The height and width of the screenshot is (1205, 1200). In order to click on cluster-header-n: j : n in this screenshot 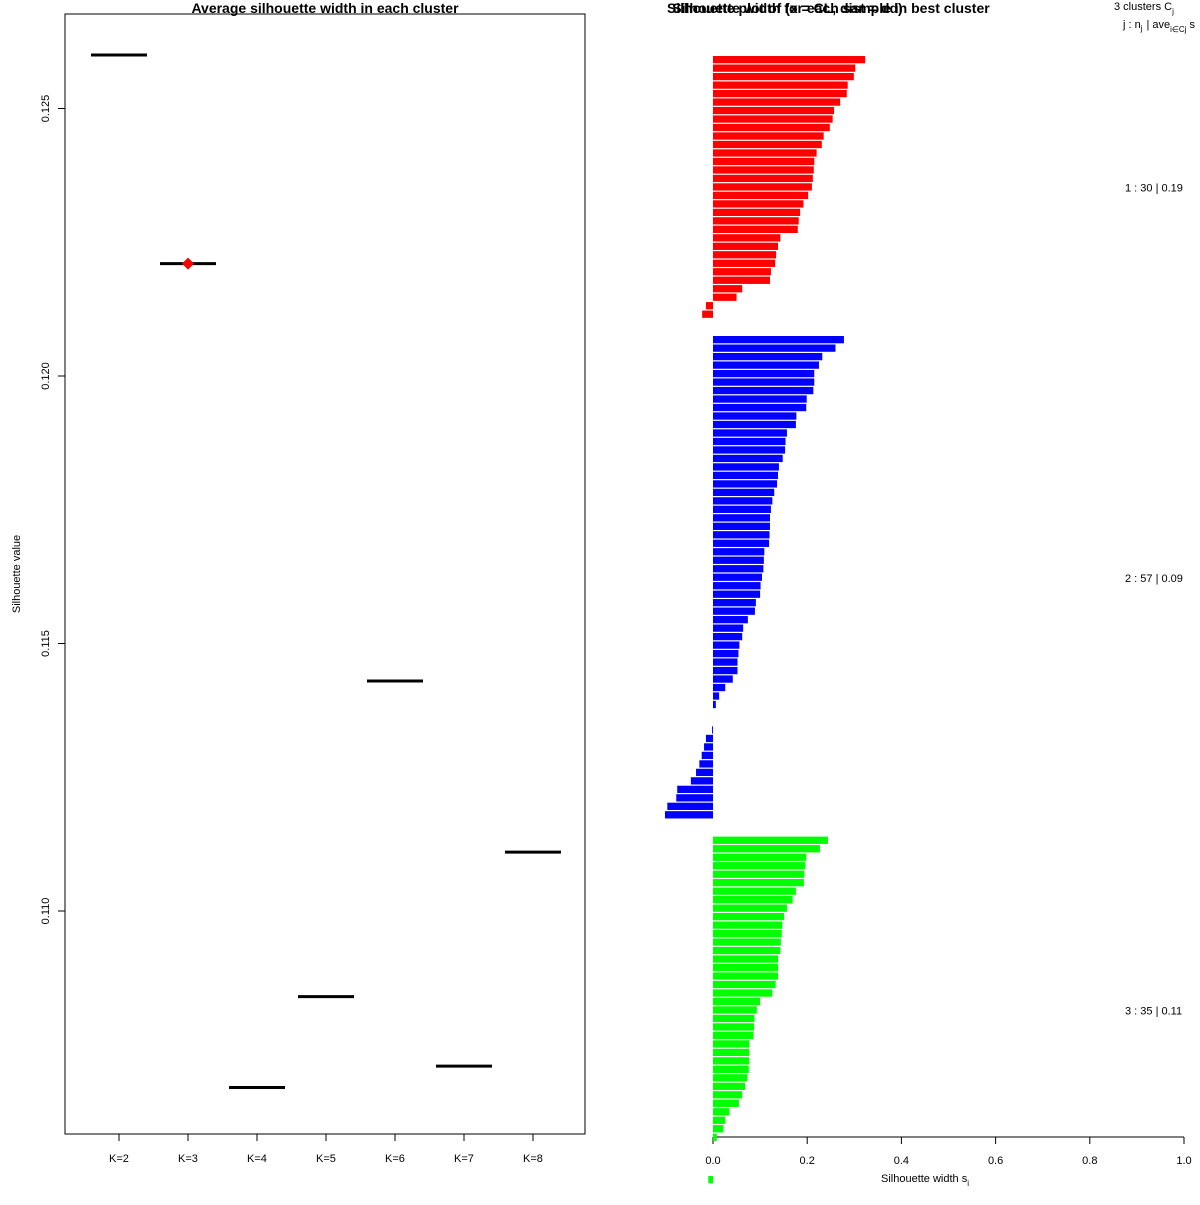, I will do `click(1131, 25)`.